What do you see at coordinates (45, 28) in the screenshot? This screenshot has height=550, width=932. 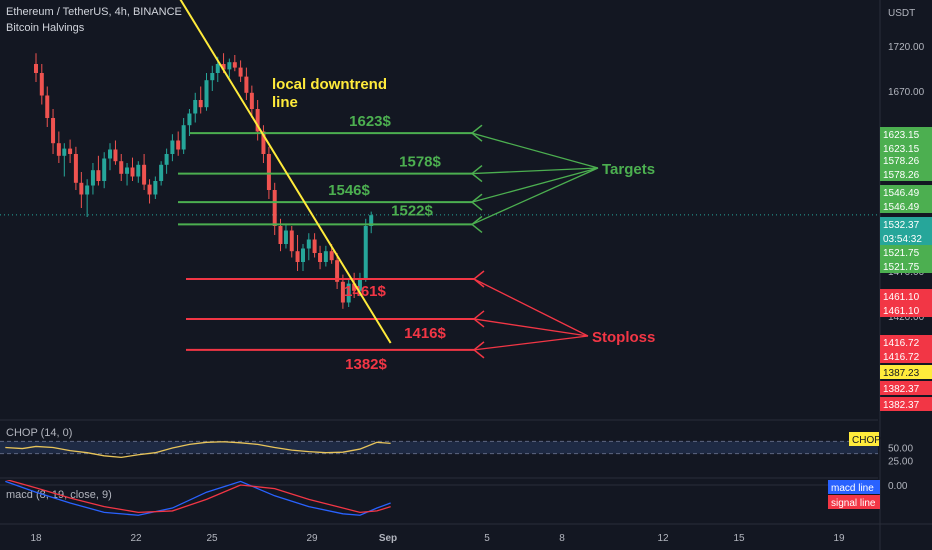 I see `indicator-label: Bitcoin Halvings` at bounding box center [45, 28].